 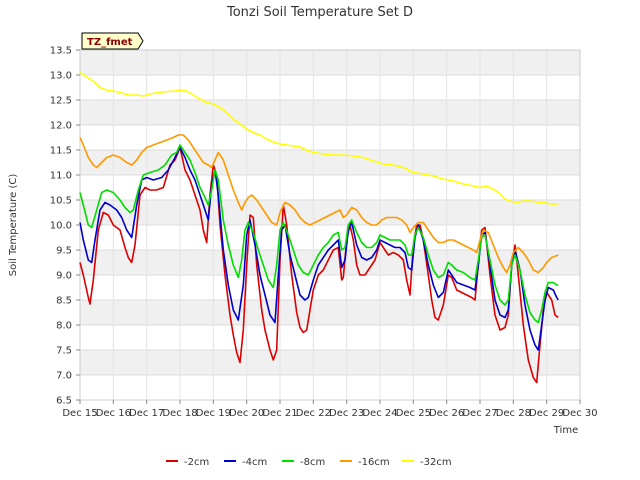 I want to click on y-tick-label: 8.5, so click(x=64, y=301).